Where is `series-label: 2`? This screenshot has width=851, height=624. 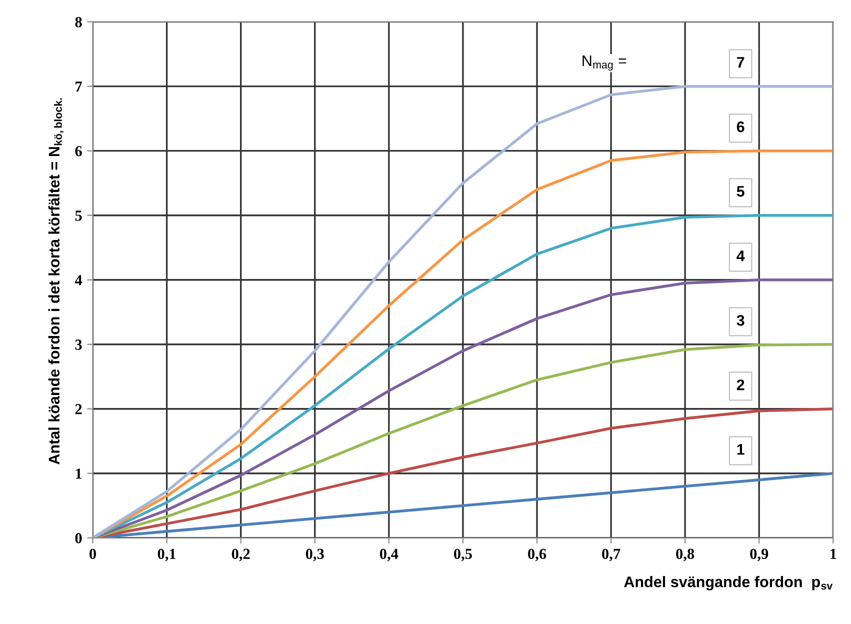 series-label: 2 is located at coordinates (740, 384).